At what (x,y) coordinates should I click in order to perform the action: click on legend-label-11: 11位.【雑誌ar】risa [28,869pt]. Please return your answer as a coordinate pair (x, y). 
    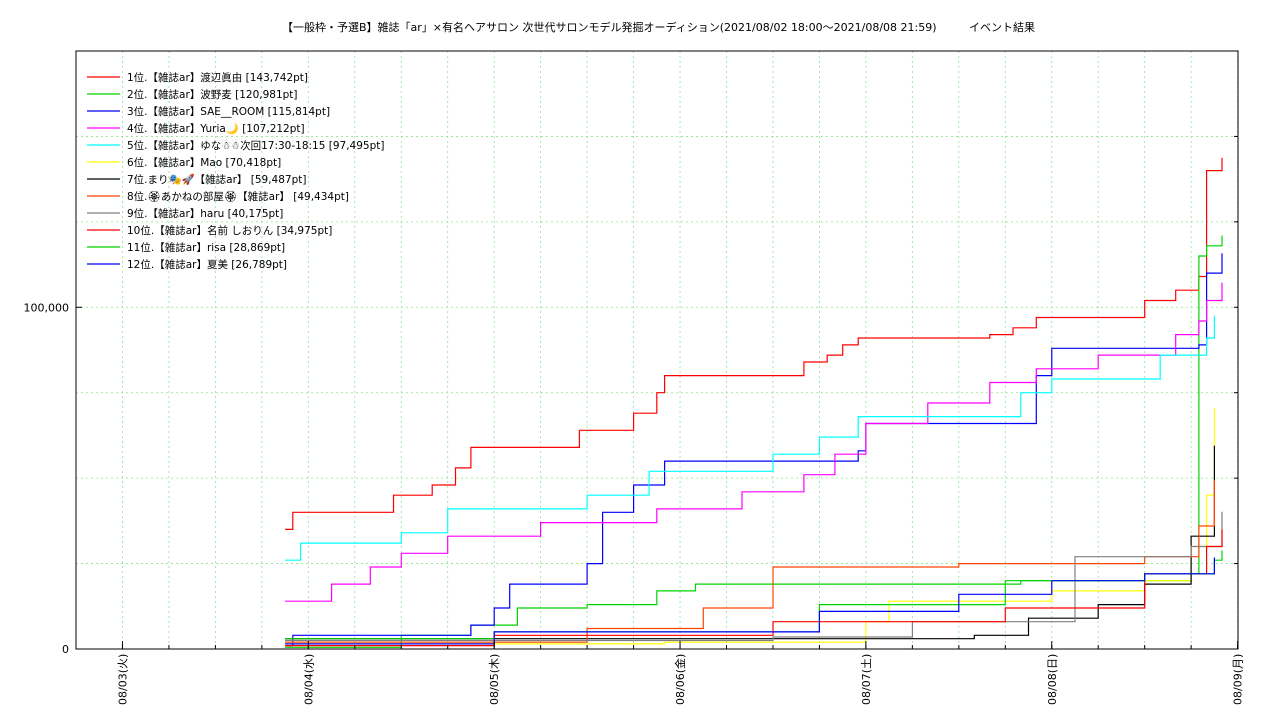
    Looking at the image, I should click on (206, 247).